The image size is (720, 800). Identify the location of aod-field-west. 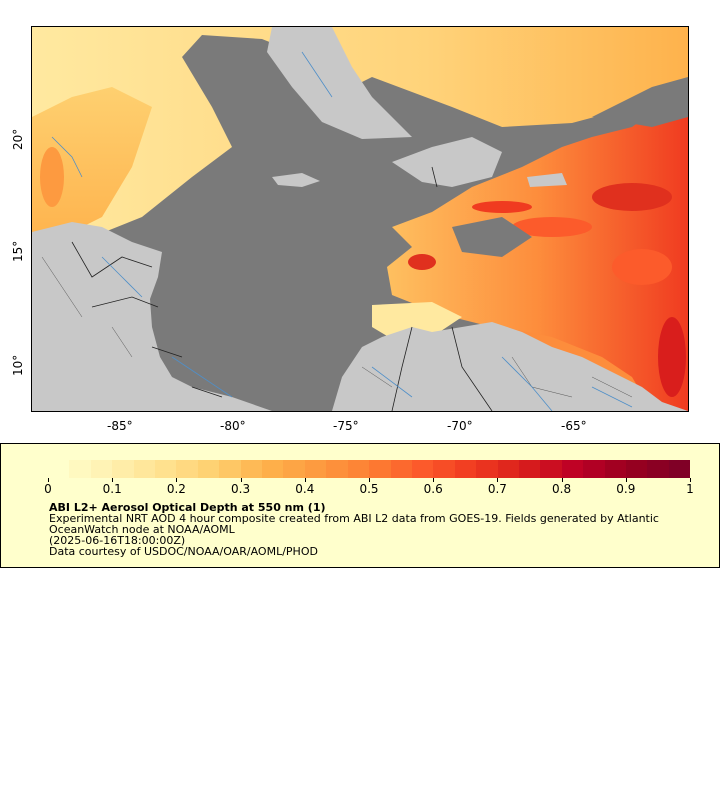
(92, 167).